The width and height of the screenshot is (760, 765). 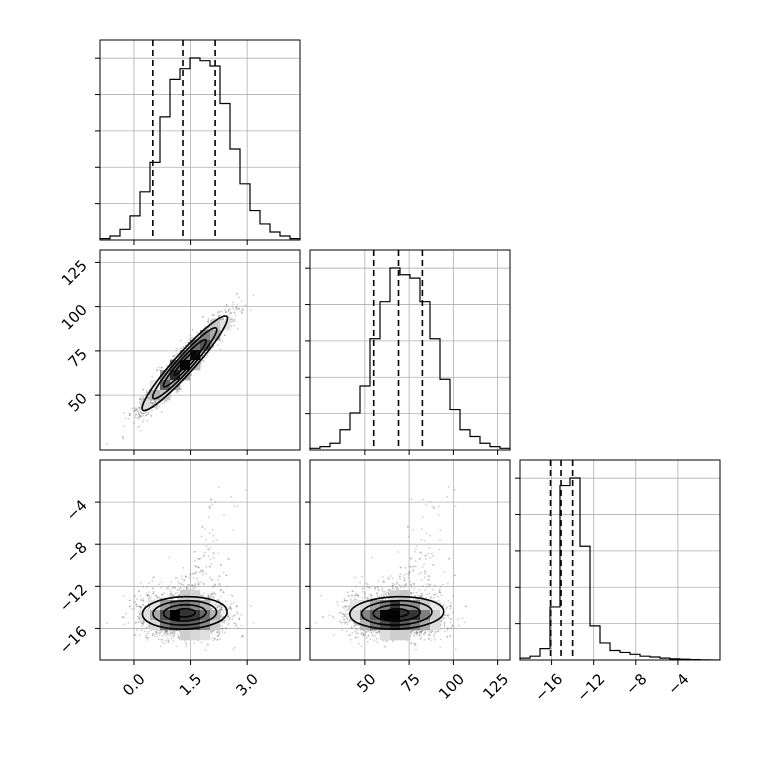 What do you see at coordinates (407, 350) in the screenshot?
I see `histogram-p1` at bounding box center [407, 350].